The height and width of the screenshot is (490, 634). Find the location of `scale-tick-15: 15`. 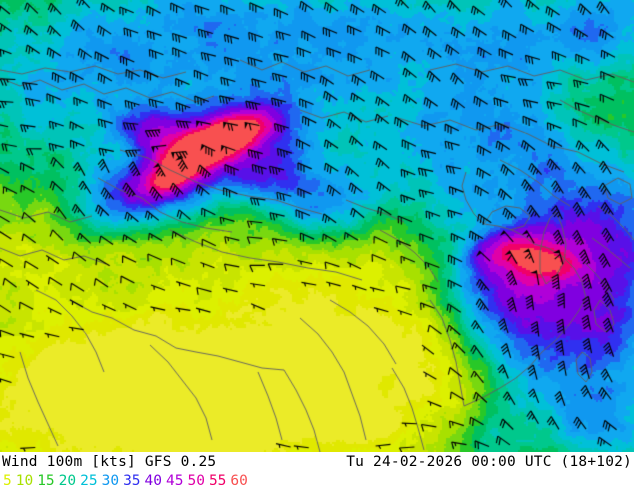

scale-tick-15: 15 is located at coordinates (46, 481).